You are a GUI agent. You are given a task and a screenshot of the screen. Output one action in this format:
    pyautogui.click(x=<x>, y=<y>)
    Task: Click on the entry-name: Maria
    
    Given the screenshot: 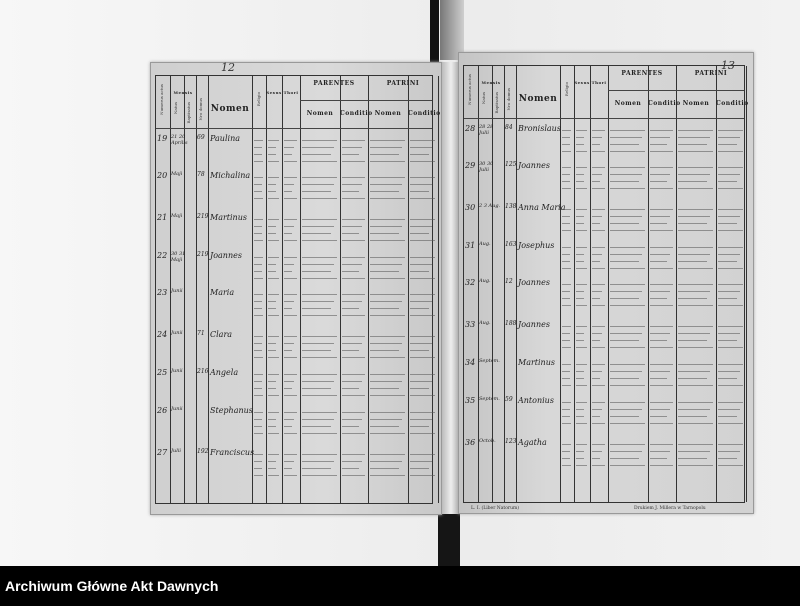 What is the action you would take?
    pyautogui.click(x=222, y=292)
    